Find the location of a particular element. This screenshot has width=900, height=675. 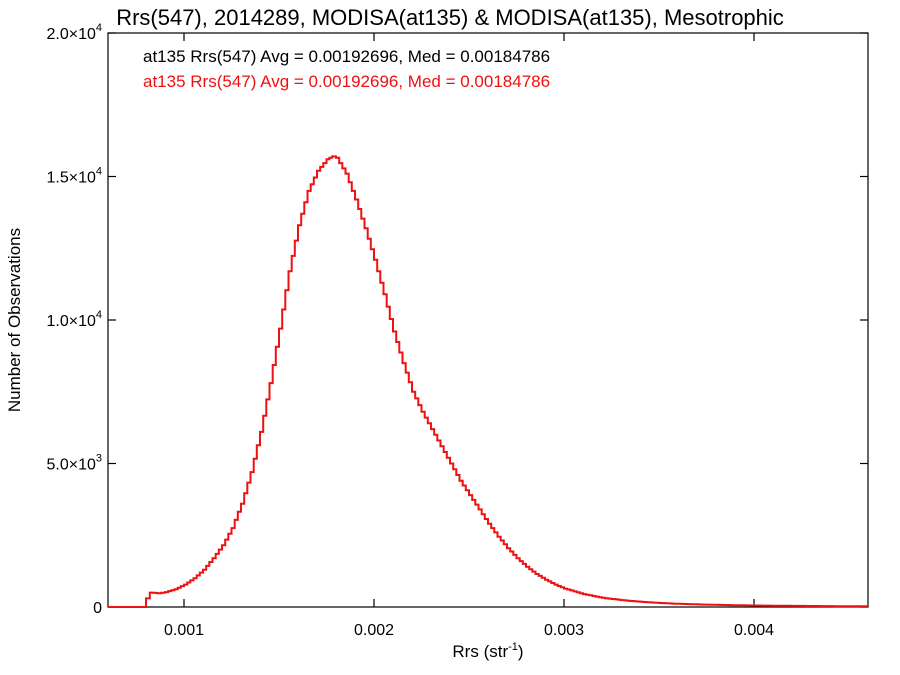

x-tick-label-3: 0.004 is located at coordinates (754, 630).